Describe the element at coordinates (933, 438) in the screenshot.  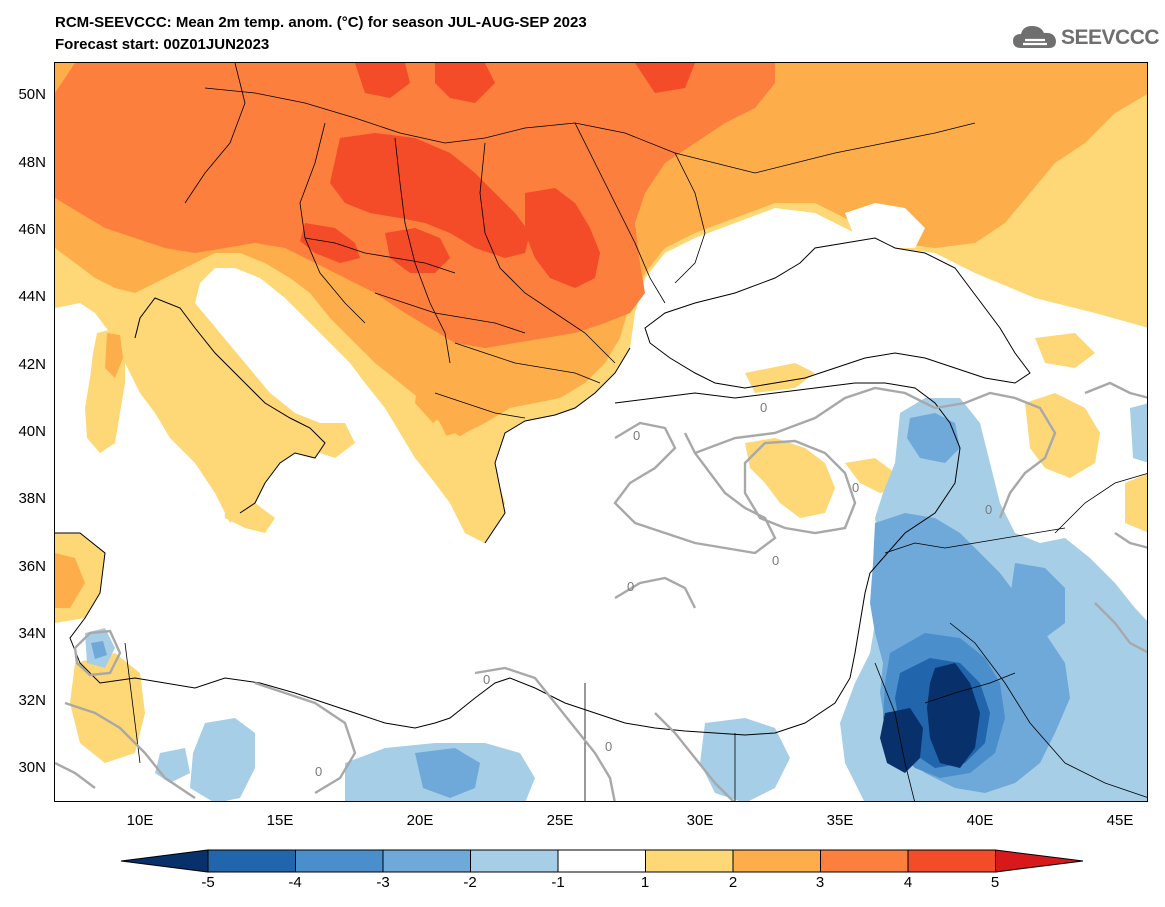
I see `anatolia-cool` at that location.